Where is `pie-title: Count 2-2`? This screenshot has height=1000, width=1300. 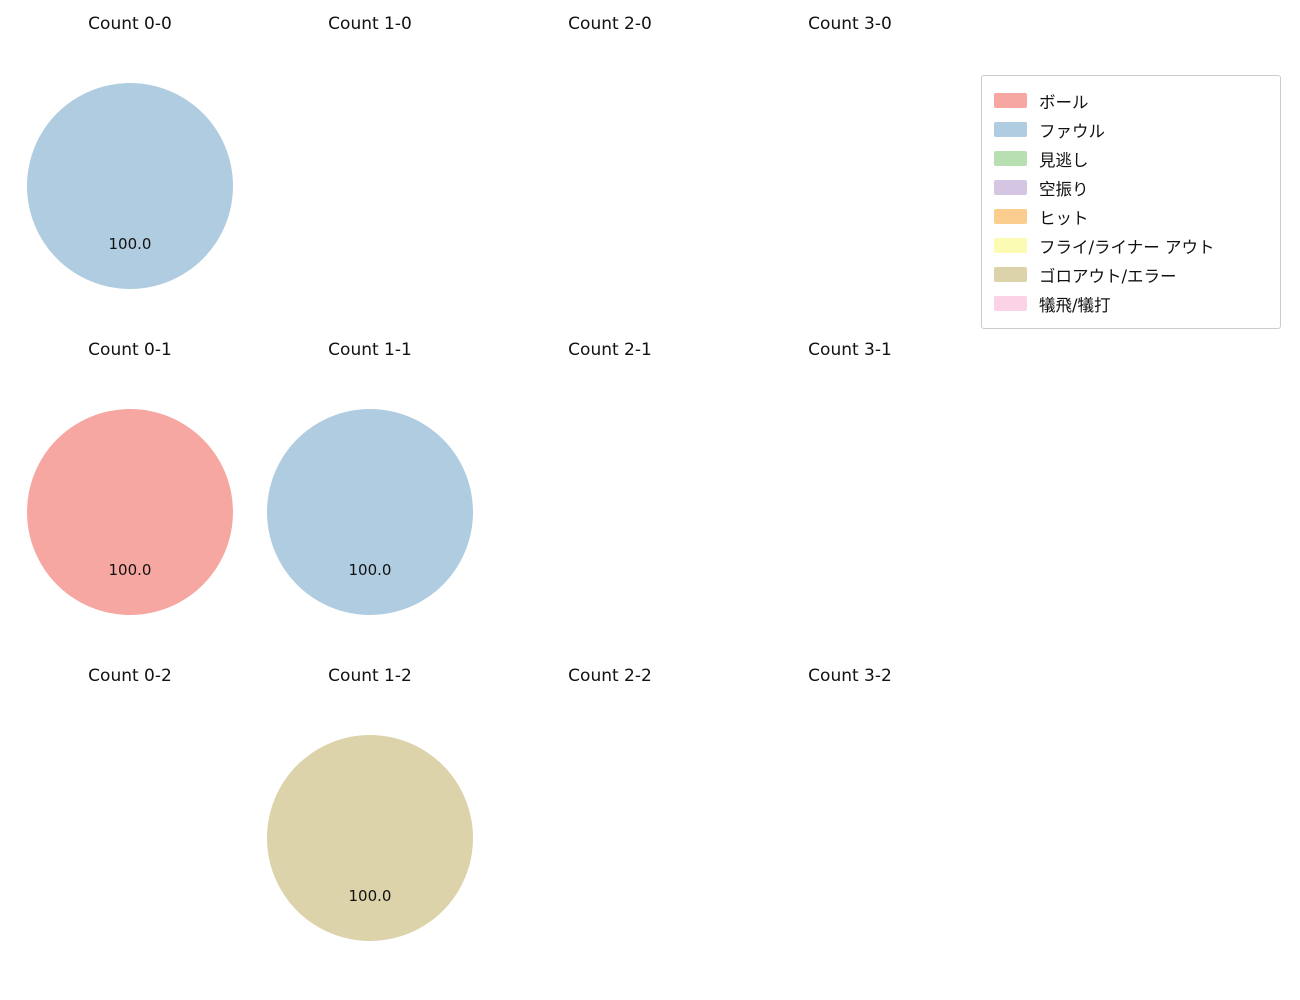
pie-title: Count 2-2 is located at coordinates (610, 676).